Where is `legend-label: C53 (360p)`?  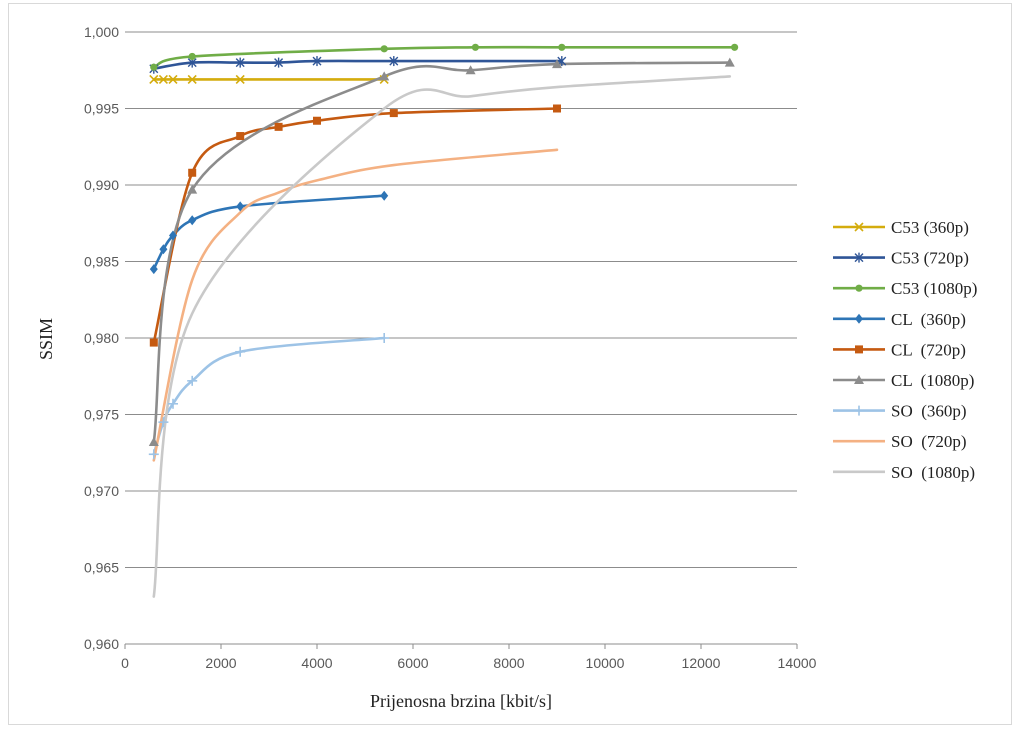
legend-label: C53 (360p) is located at coordinates (930, 227).